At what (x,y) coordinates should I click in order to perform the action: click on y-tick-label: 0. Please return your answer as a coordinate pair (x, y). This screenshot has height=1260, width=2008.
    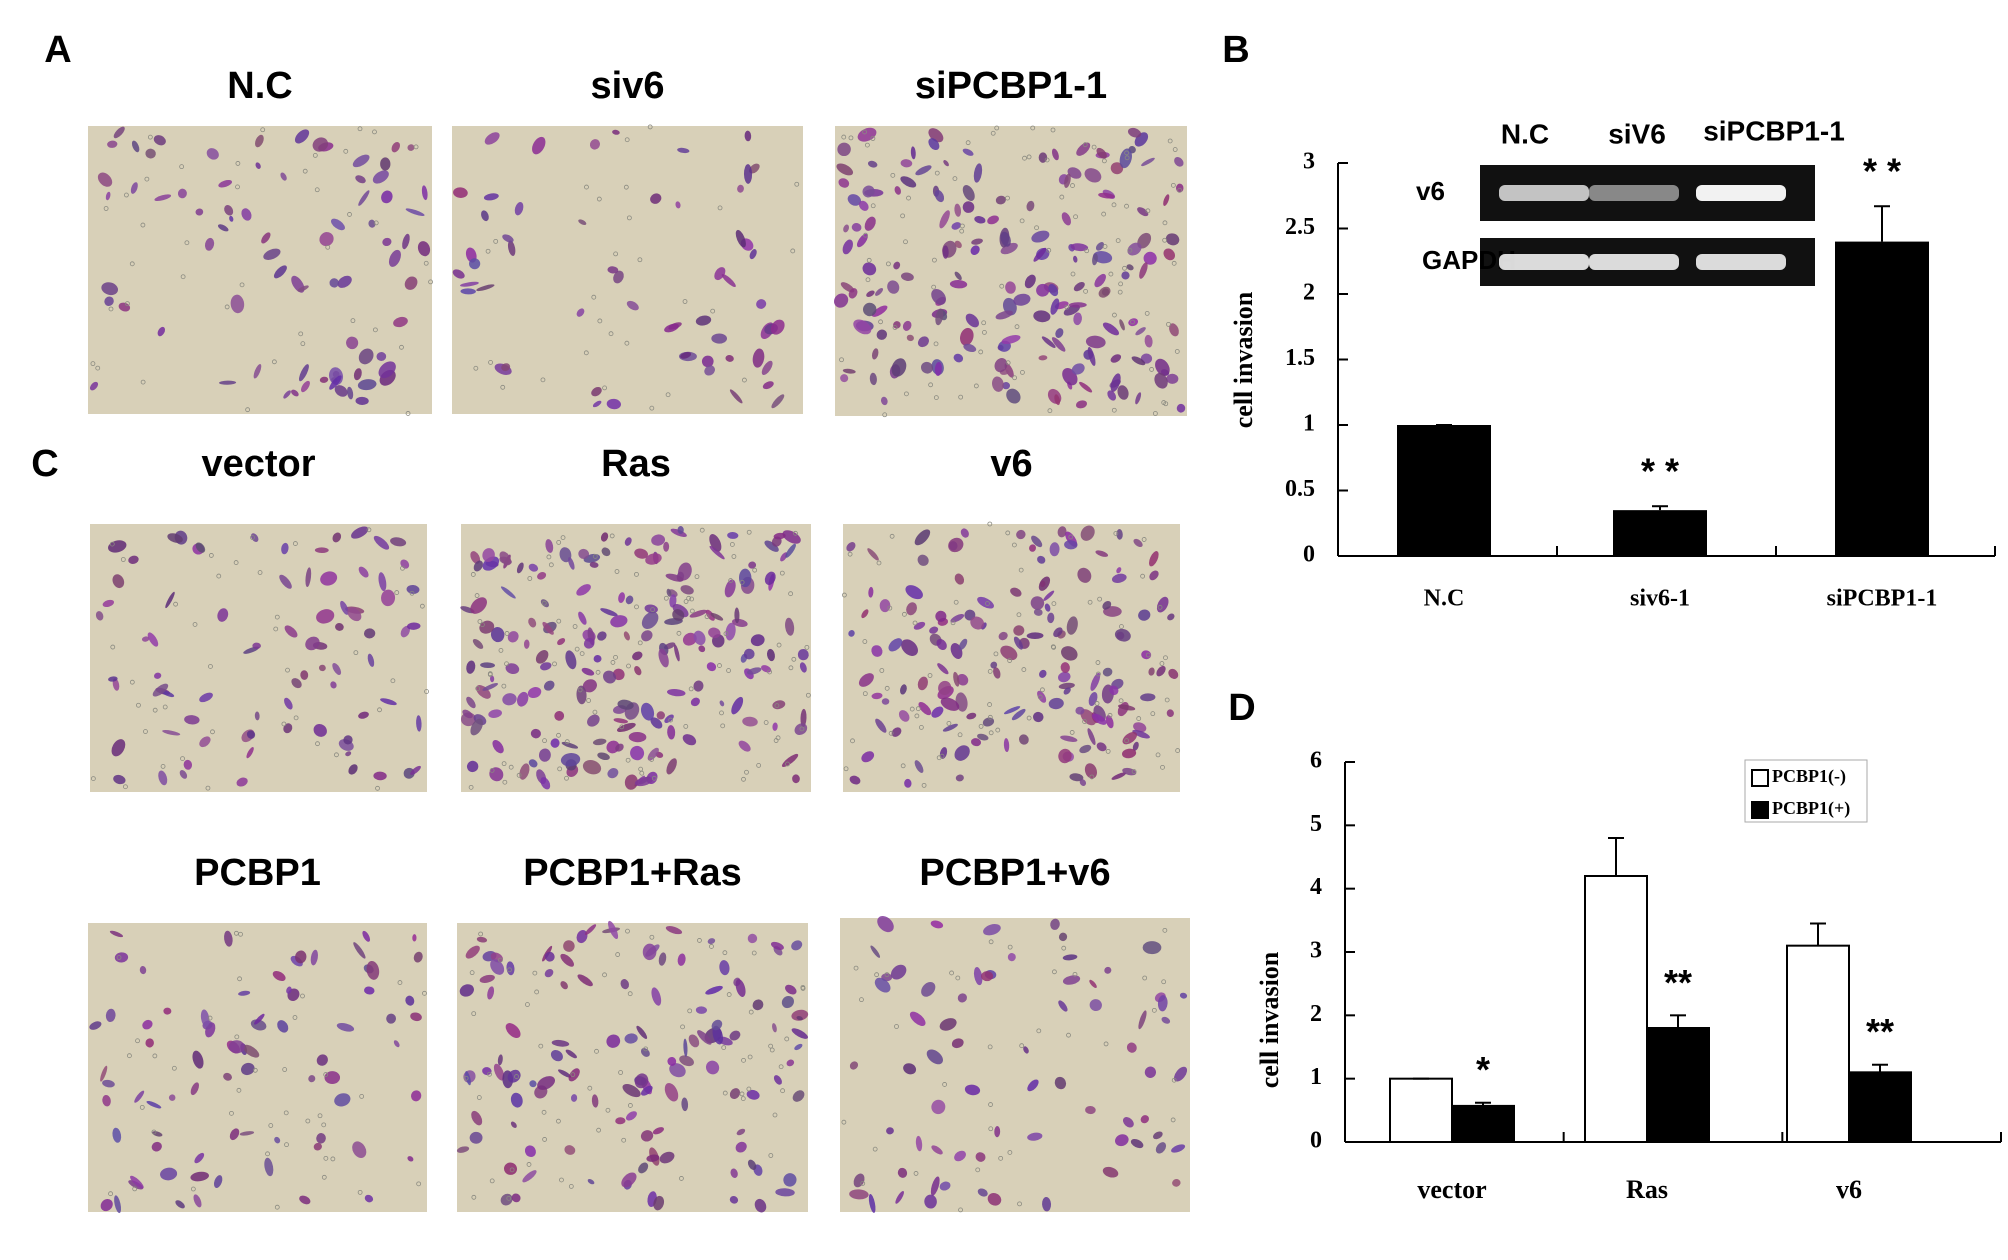
    Looking at the image, I should click on (1309, 555).